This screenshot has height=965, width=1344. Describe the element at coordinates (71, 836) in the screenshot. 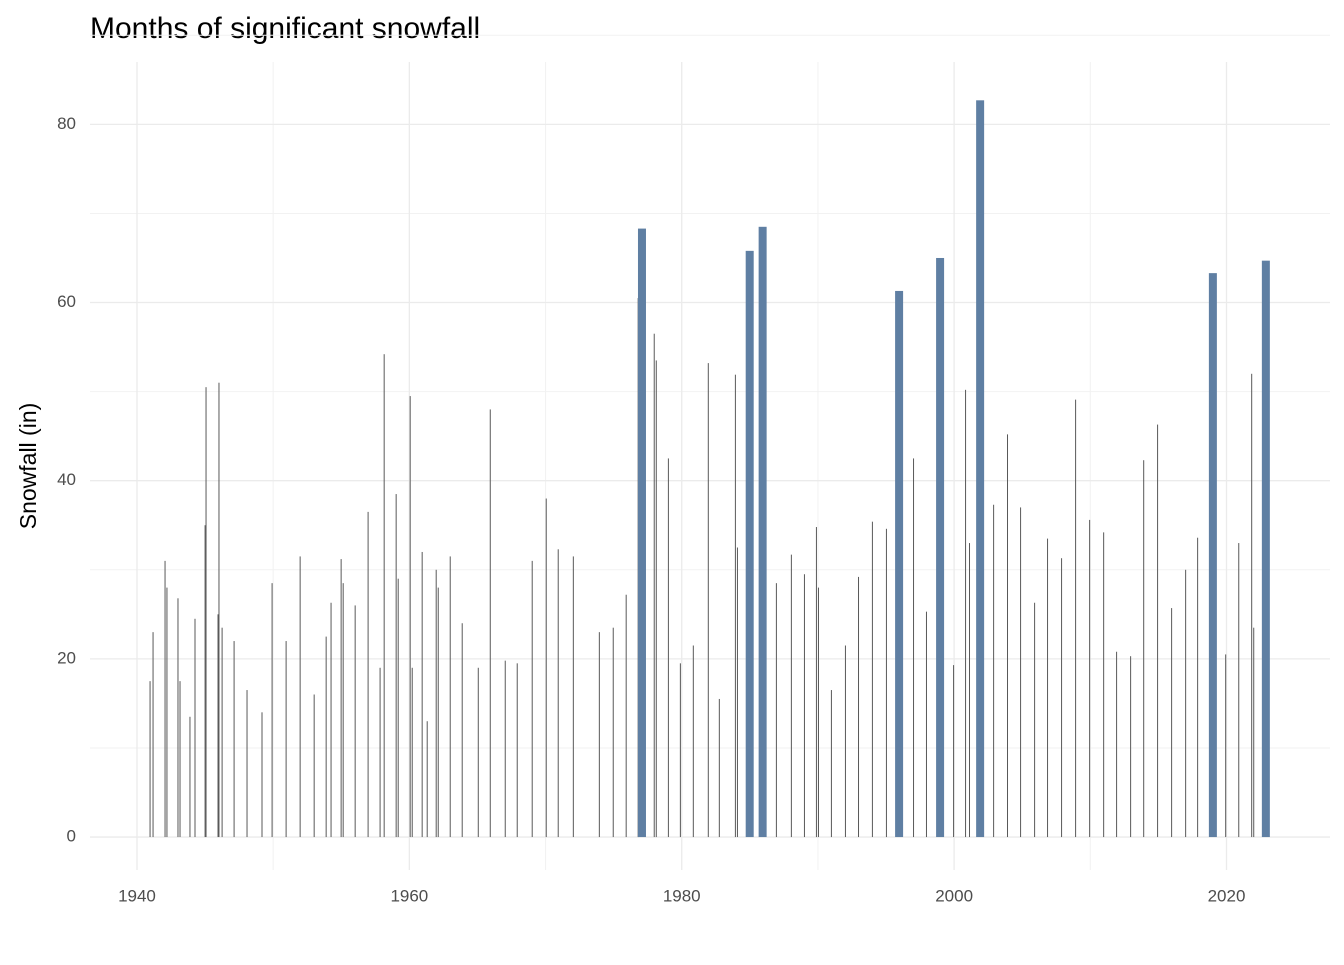

I see `y-tick-label: 0` at that location.